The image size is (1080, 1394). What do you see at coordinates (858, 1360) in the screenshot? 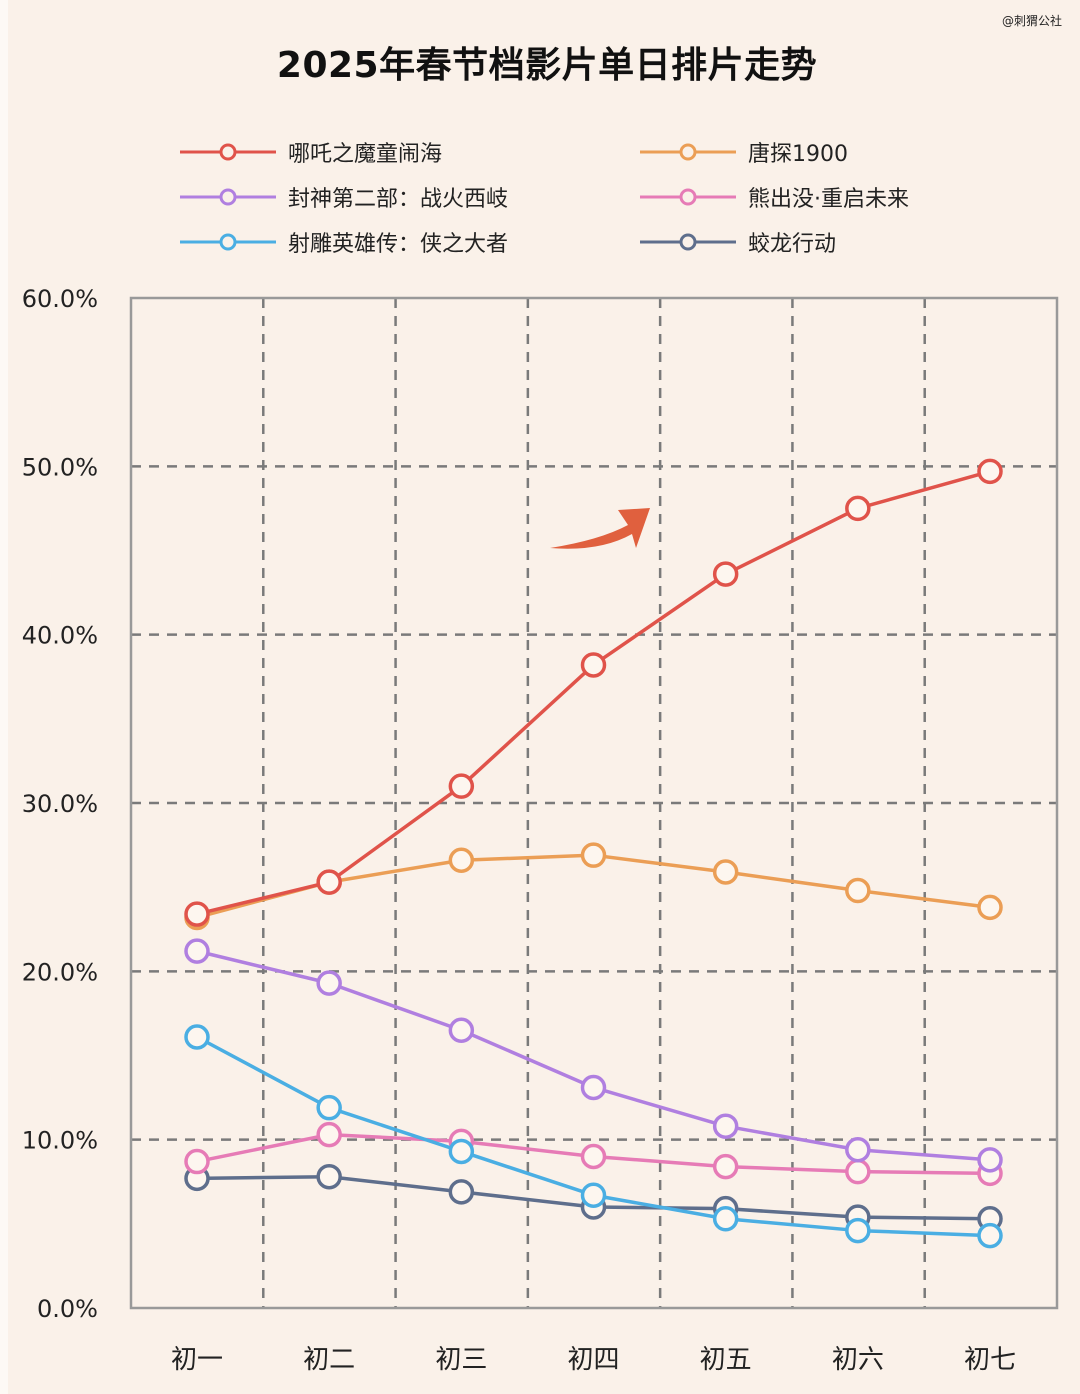
I see `x-tick-label: 初六` at bounding box center [858, 1360].